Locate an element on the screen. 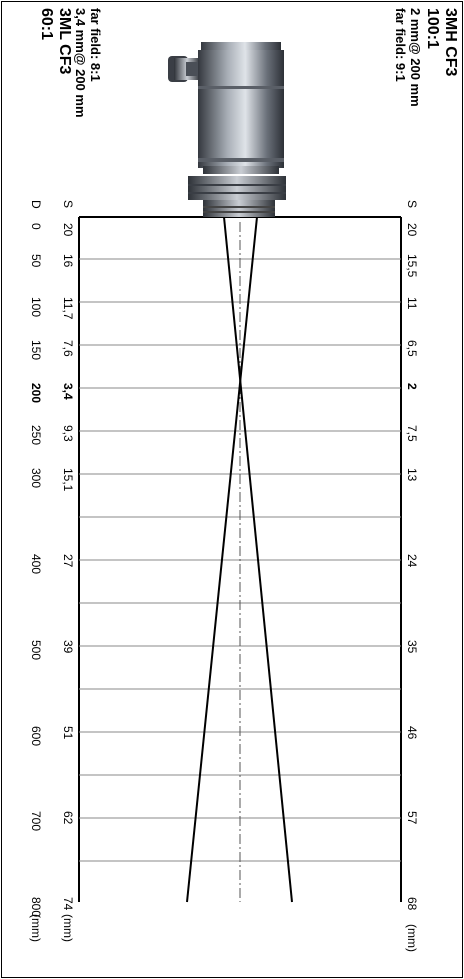 The height and width of the screenshot is (979, 464). sensor-top-ratio: 100:1 is located at coordinates (432, 28).